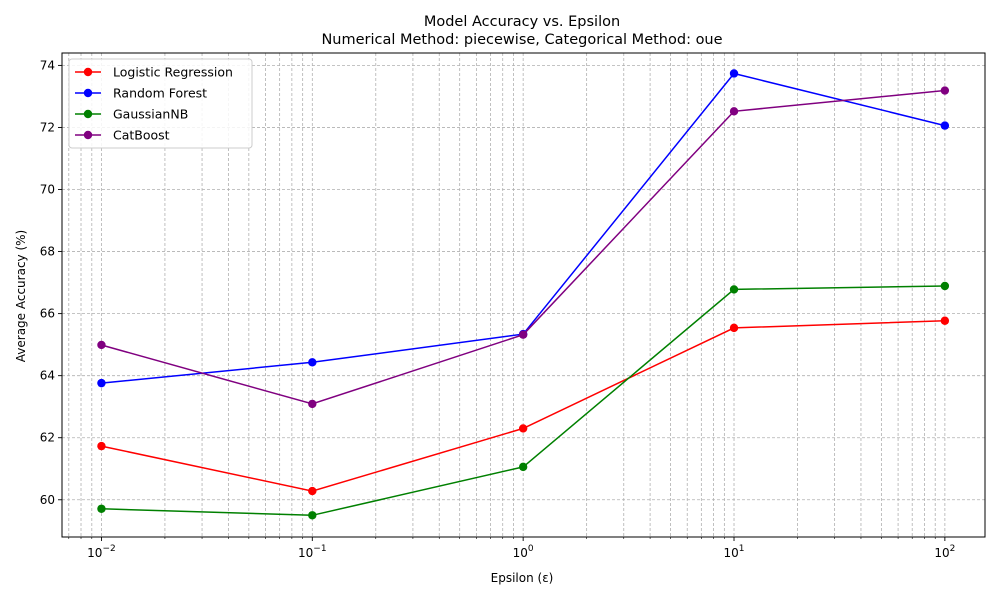  I want to click on chart-title: Model Accuracy vs. Epsilon, so click(522, 22).